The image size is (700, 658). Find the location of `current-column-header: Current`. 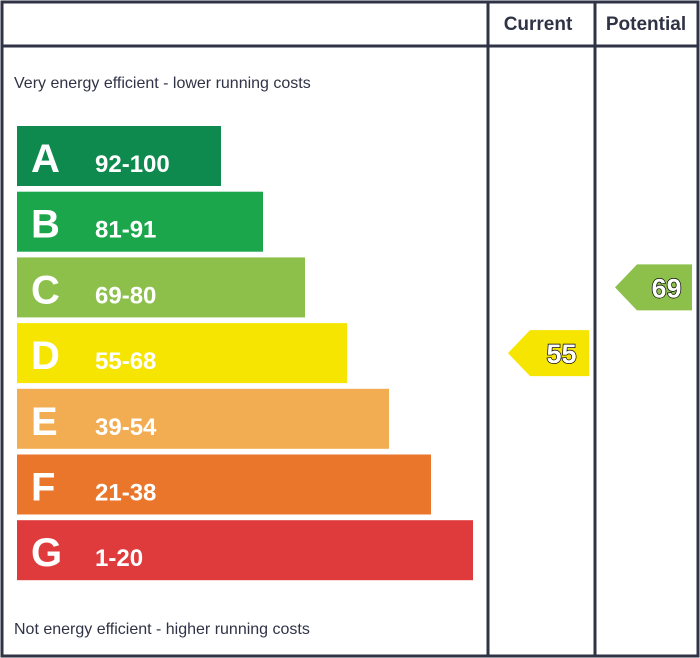

current-column-header: Current is located at coordinates (538, 24).